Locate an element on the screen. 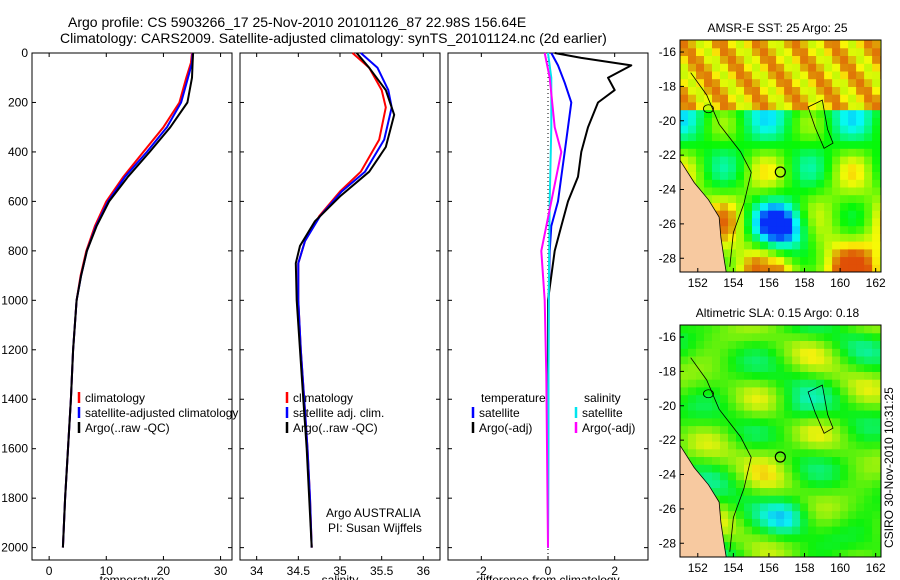 This screenshot has width=900, height=580. sst_map-contour-reef is located at coordinates (820, 124).